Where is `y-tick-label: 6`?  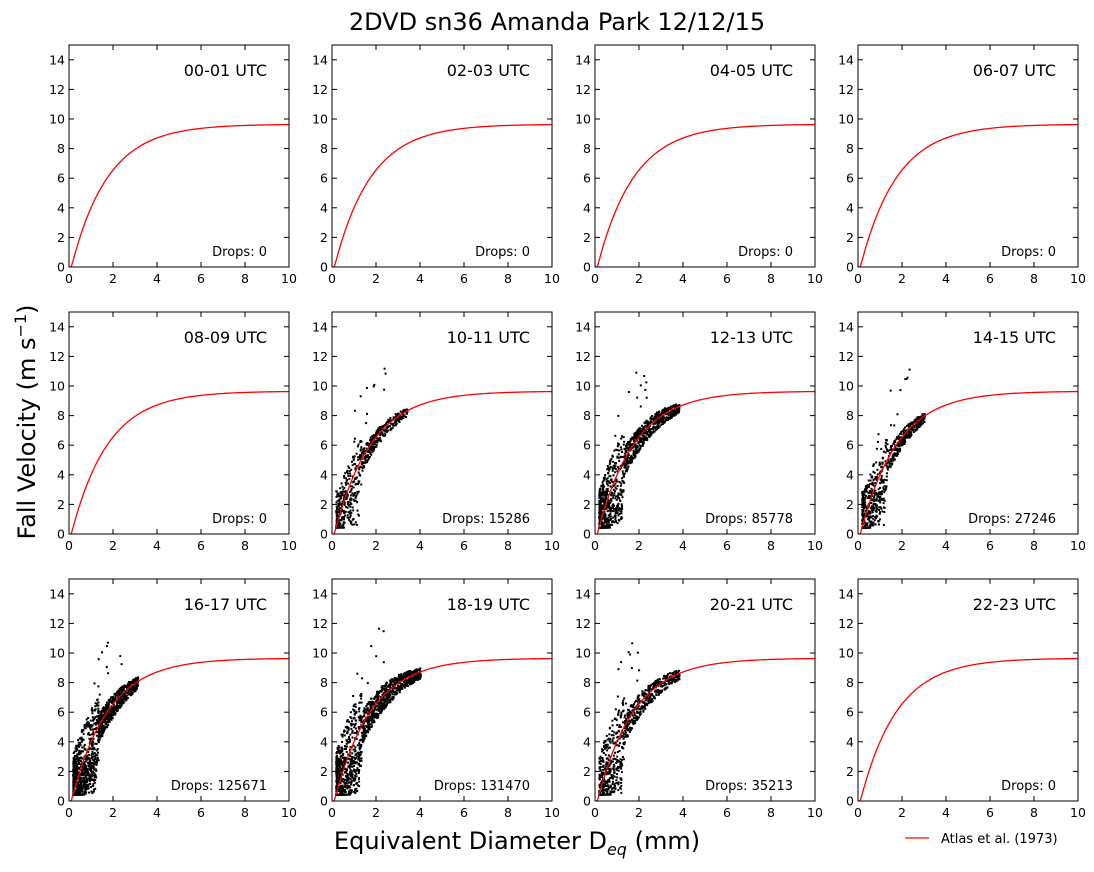
y-tick-label: 6 is located at coordinates (587, 445).